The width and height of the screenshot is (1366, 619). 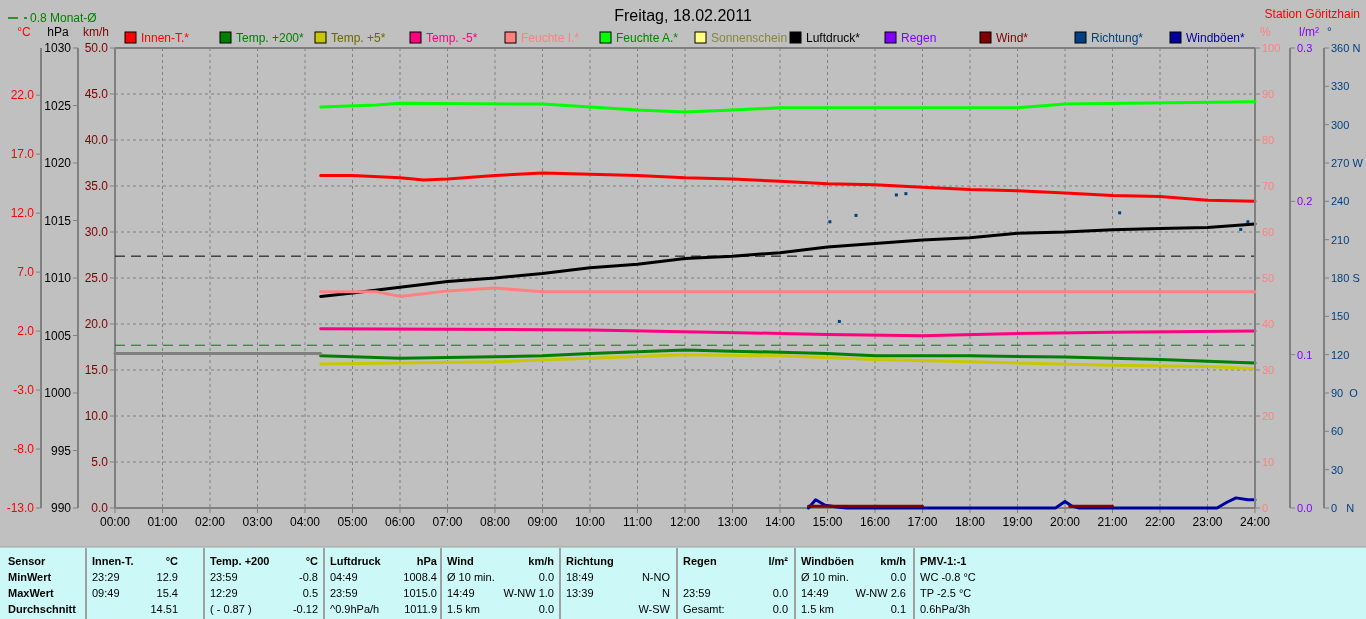 What do you see at coordinates (24, 32) in the screenshot?
I see `y-axis-title: °C` at bounding box center [24, 32].